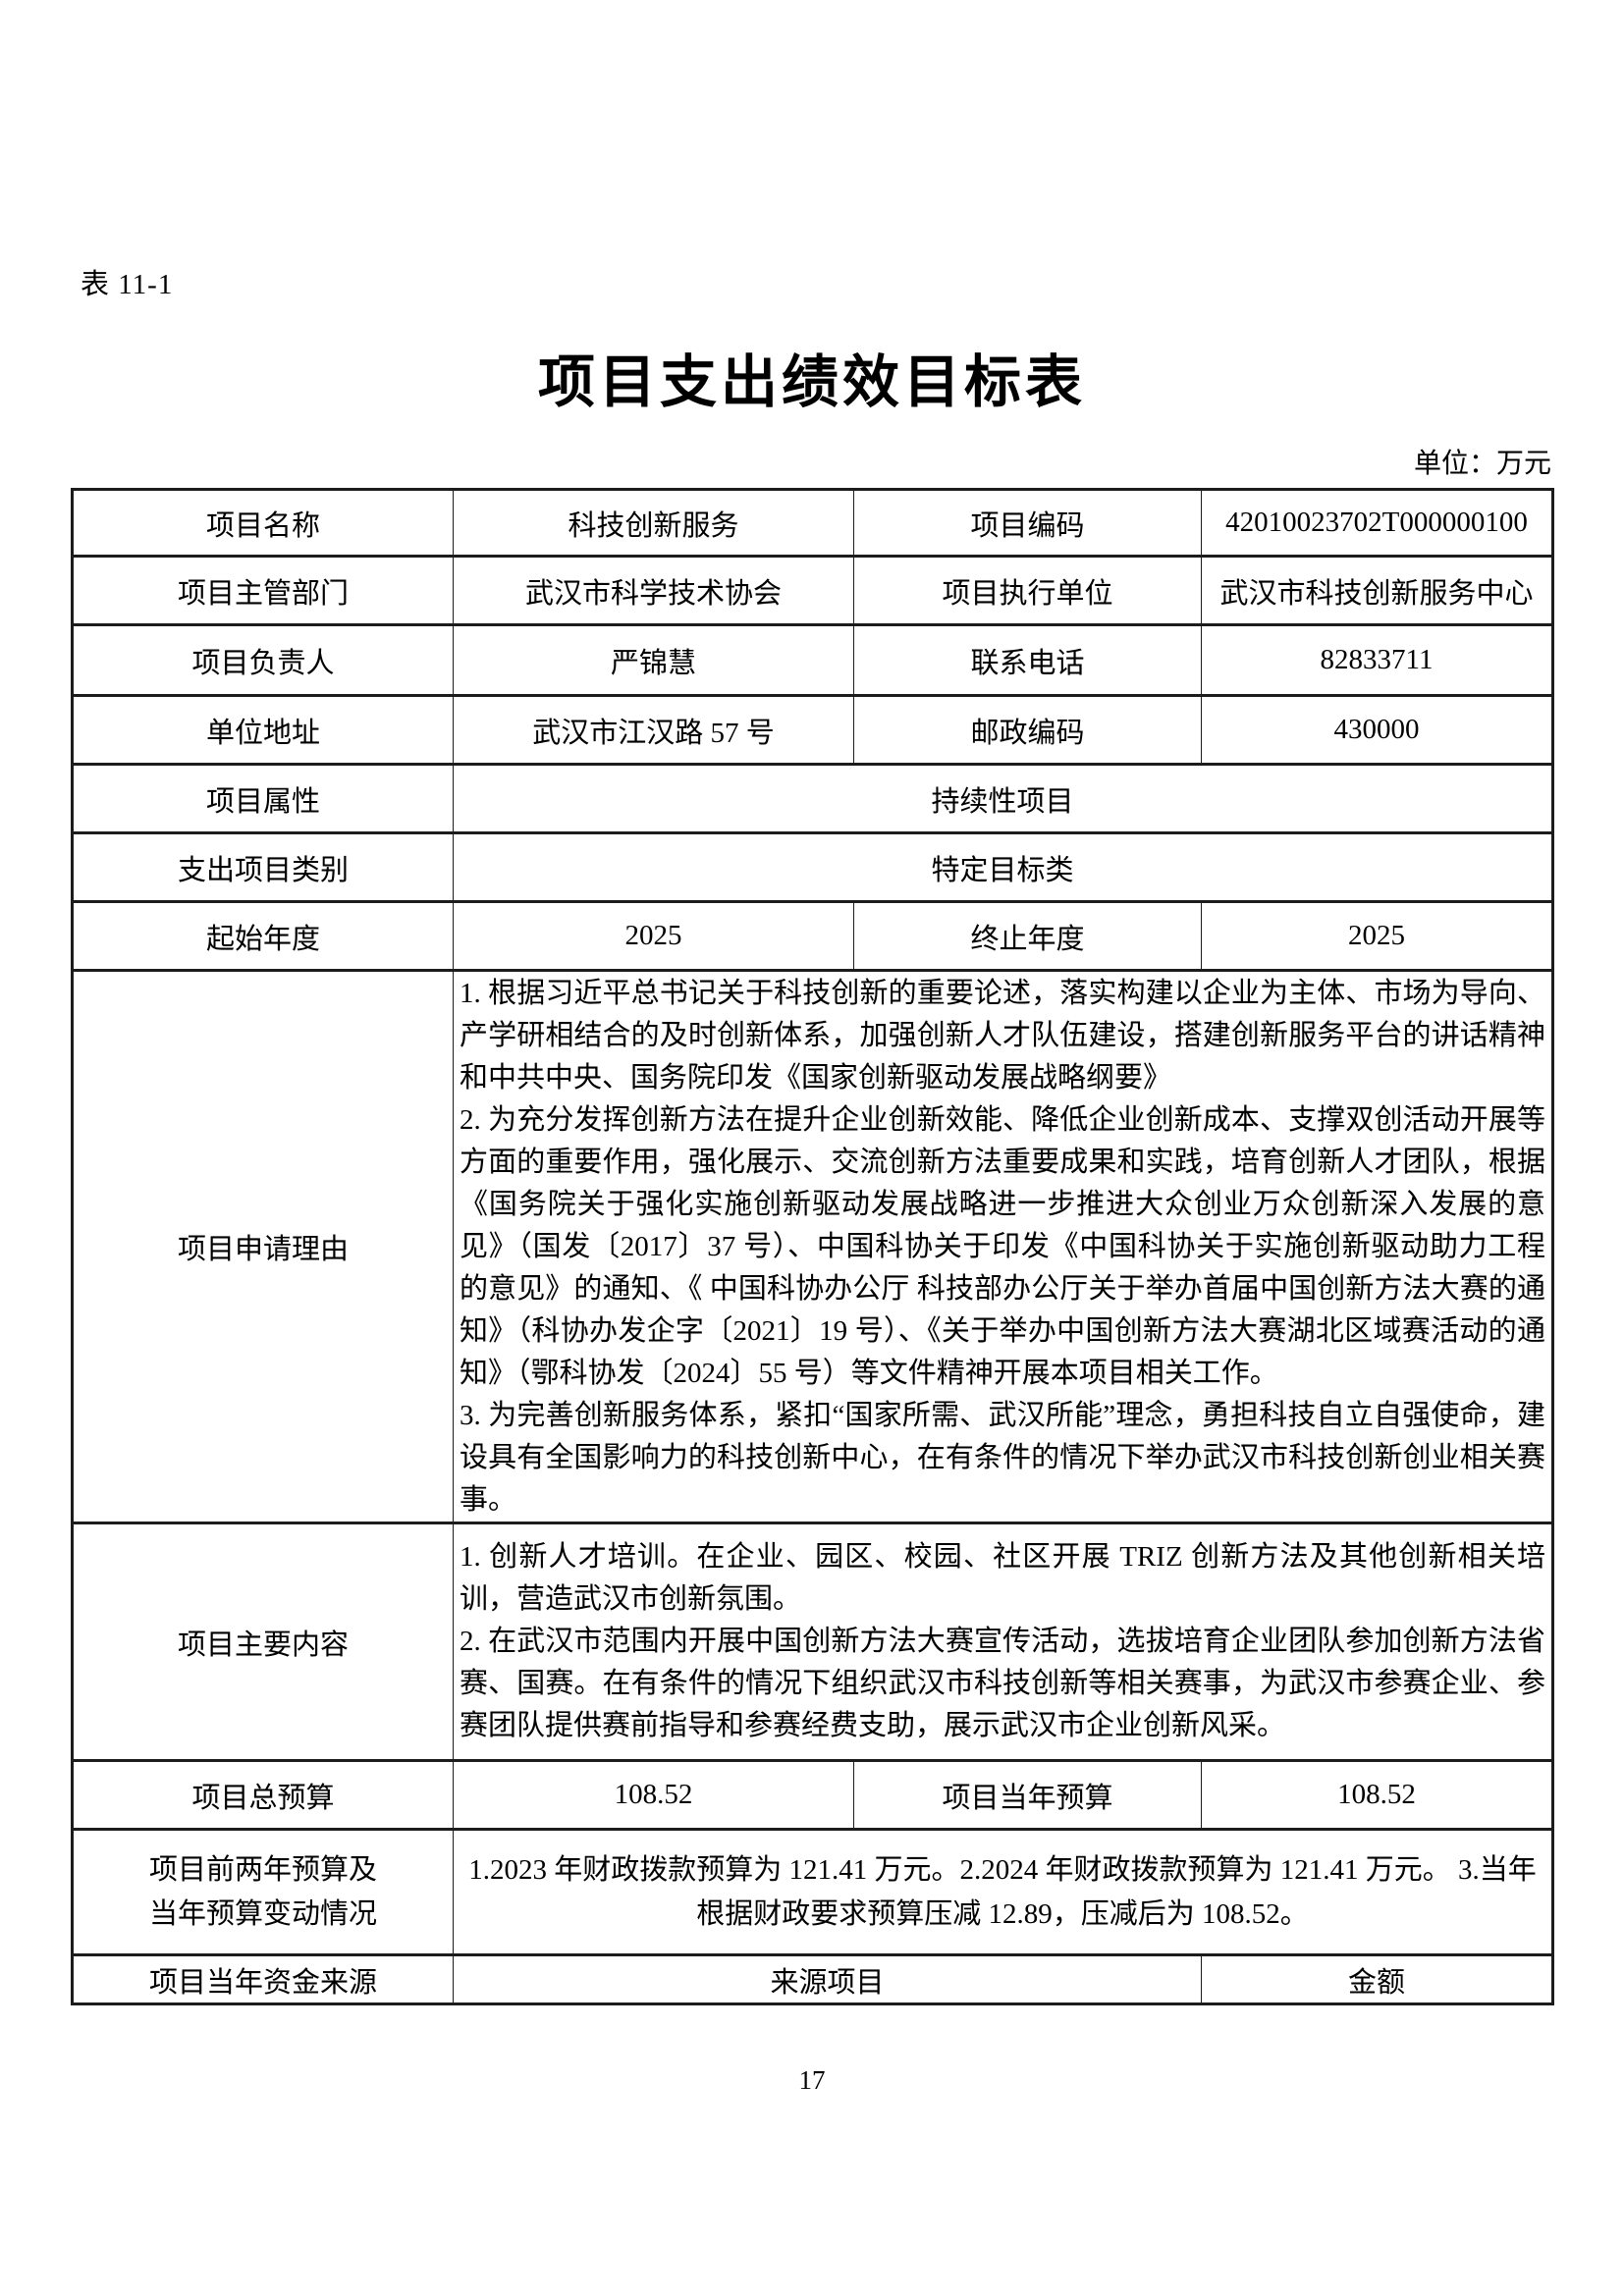  Describe the element at coordinates (1377, 1795) in the screenshot. I see `current-year-budget-value: 108.52` at that location.